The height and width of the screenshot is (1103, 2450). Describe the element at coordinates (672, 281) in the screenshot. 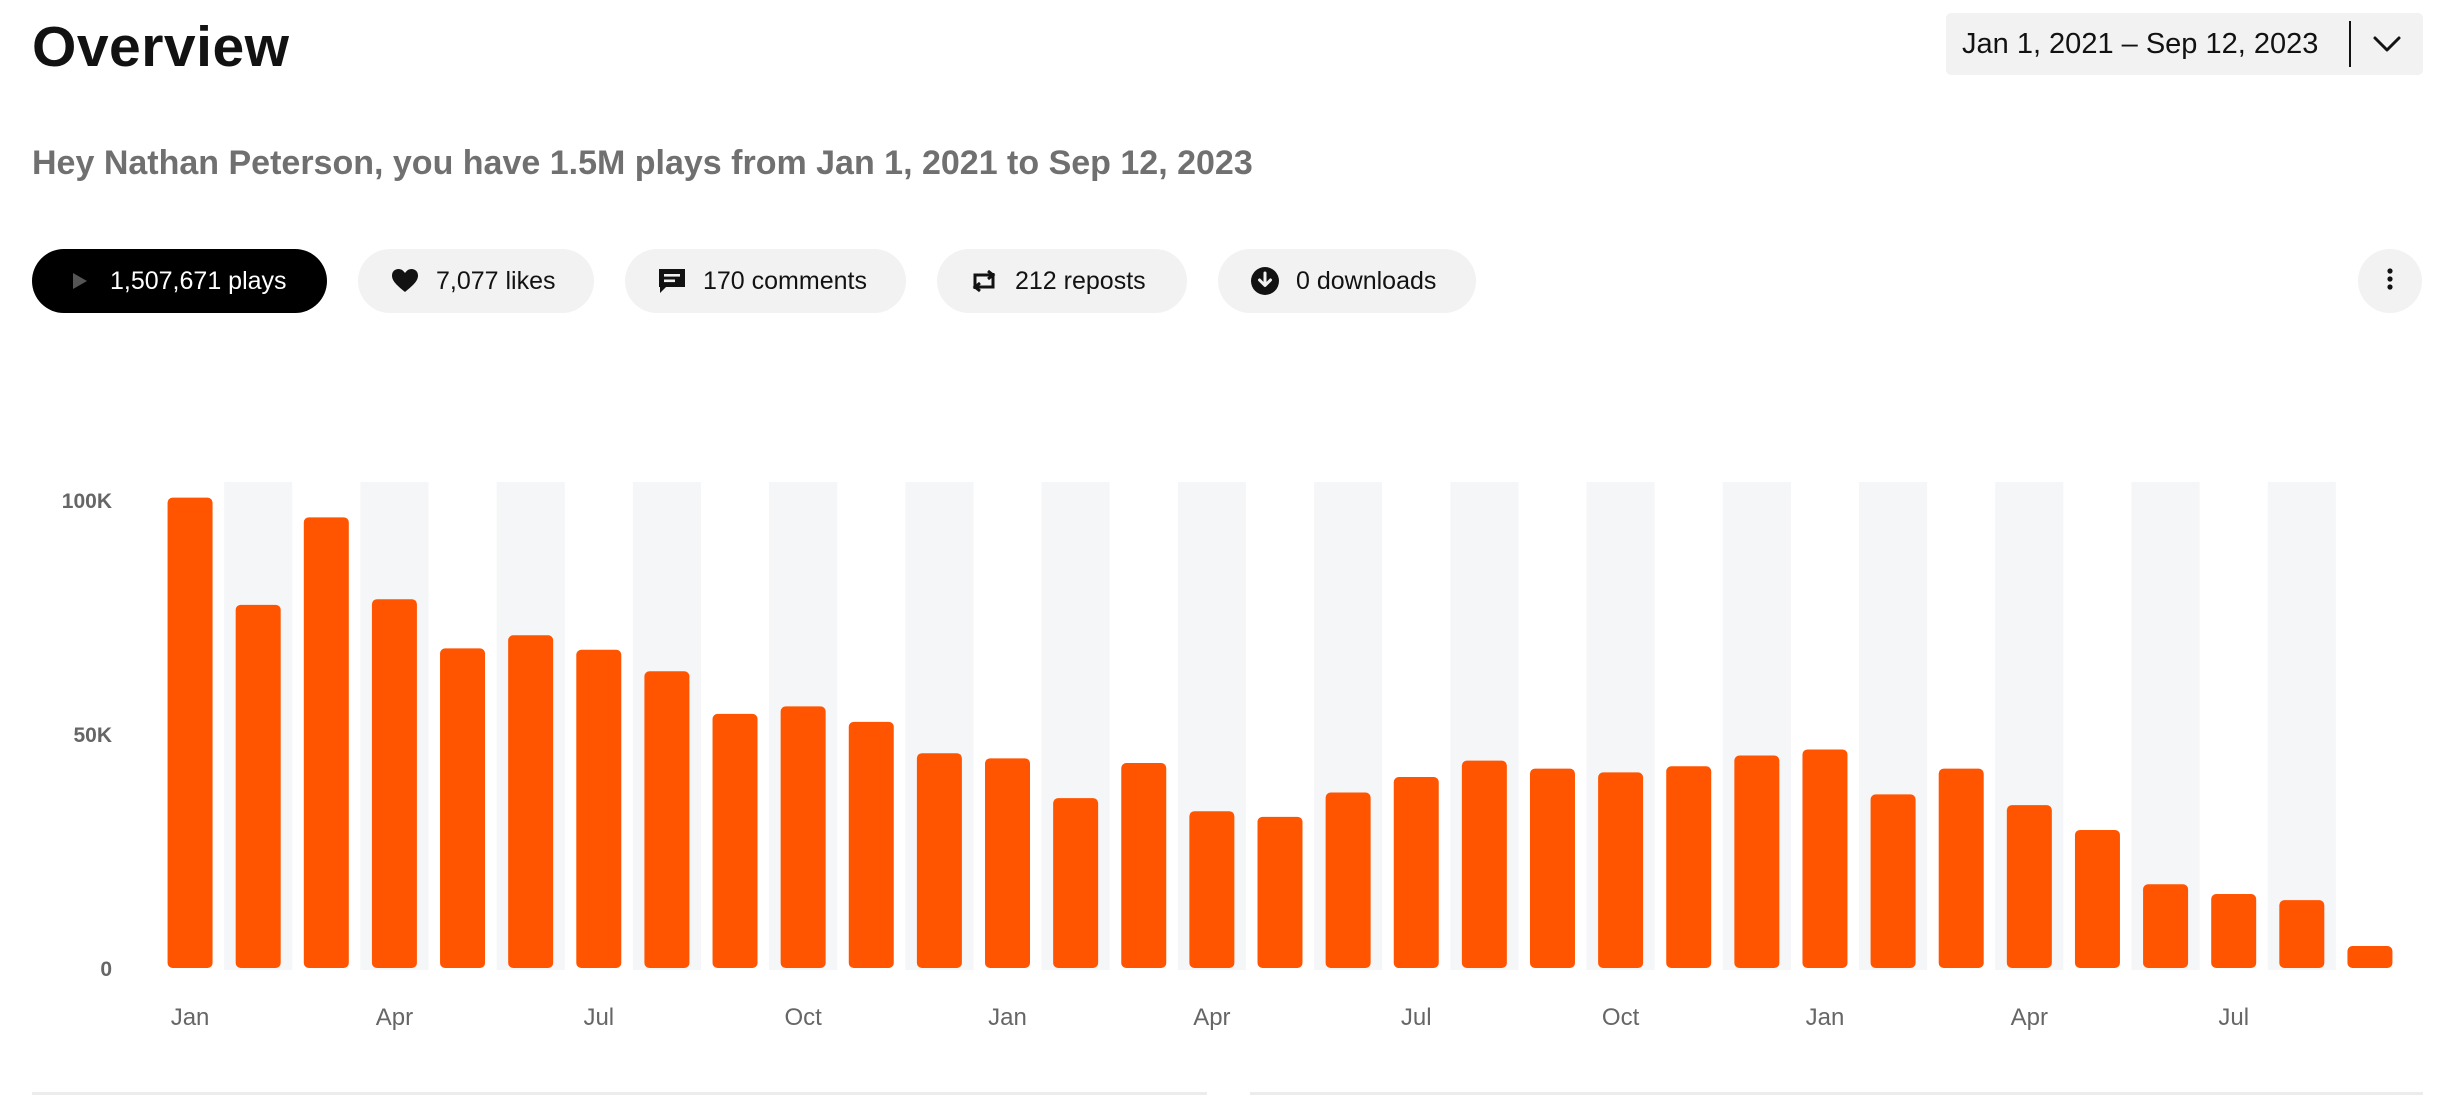

I see `comment-icon` at that location.